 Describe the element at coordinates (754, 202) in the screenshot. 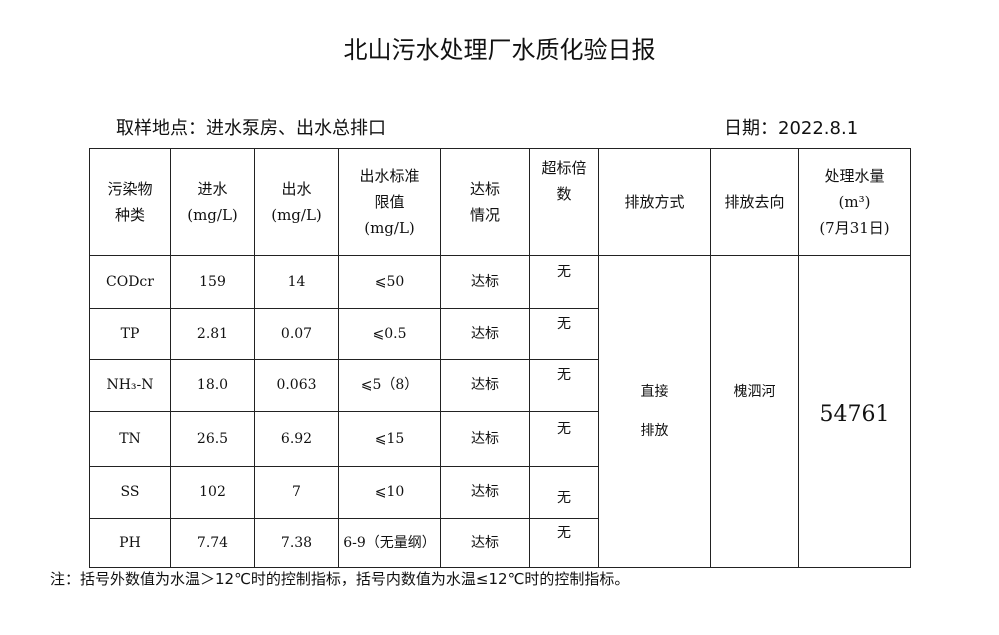

I see `header-discharge-to: 排放去向` at that location.